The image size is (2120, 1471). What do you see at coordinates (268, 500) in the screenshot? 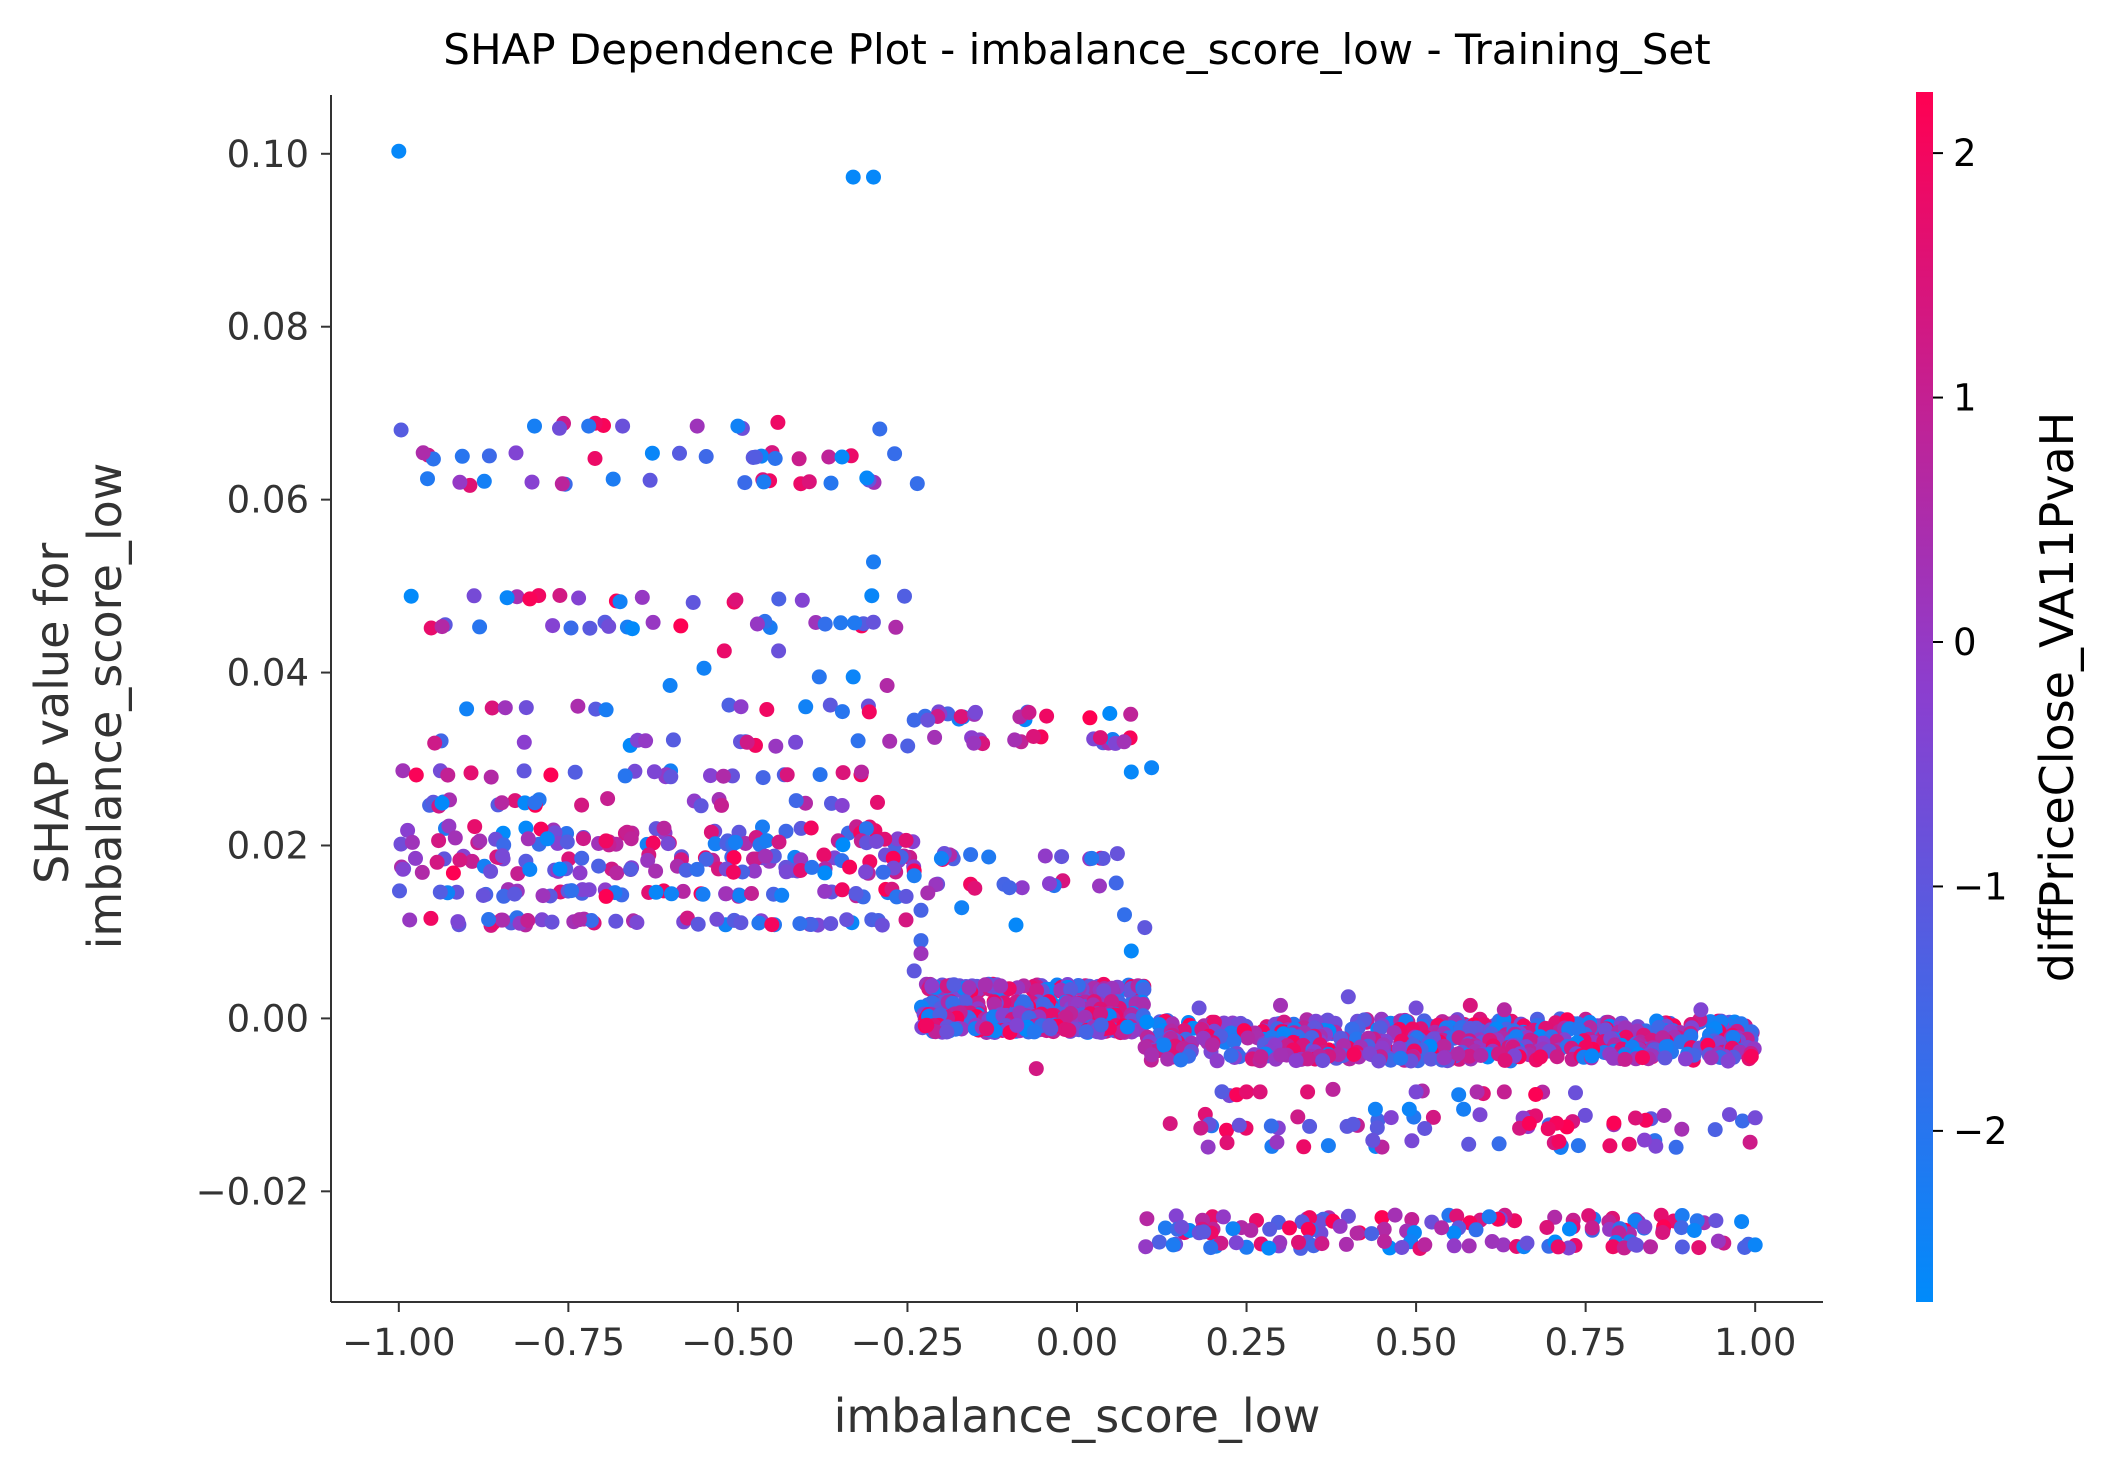
I see `y-tick-label: 0.06` at bounding box center [268, 500].